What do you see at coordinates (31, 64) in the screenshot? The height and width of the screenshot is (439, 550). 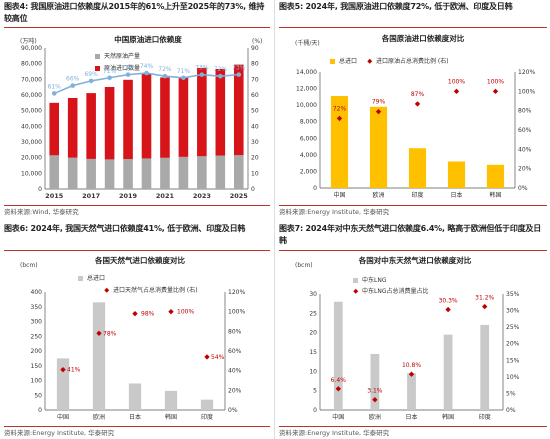 I see `left-tick-label: 80,000` at bounding box center [31, 64].